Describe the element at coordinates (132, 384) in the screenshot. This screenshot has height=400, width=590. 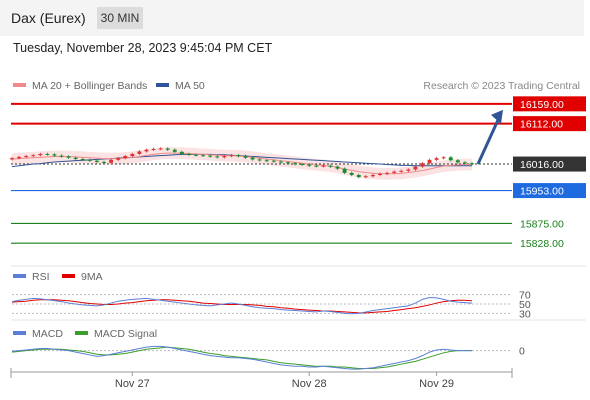
I see `x-tick-label: Nov 27` at that location.